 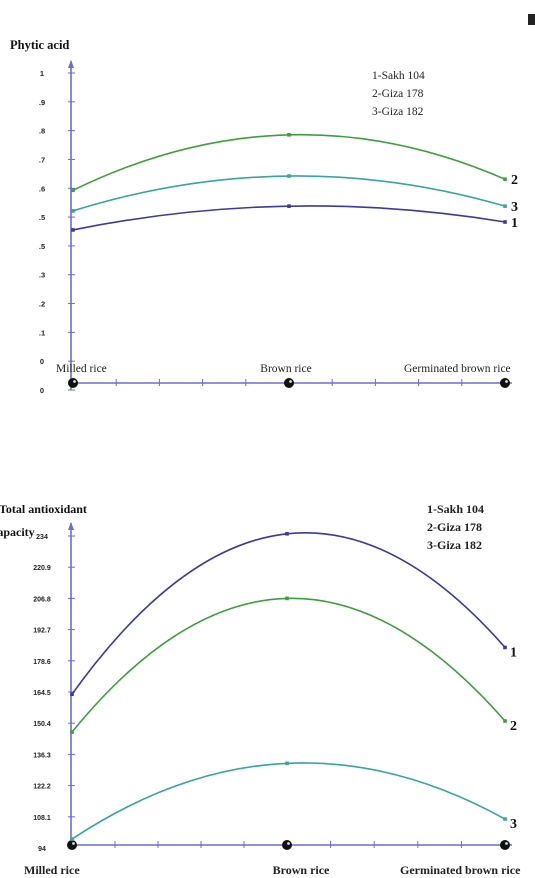 What do you see at coordinates (39, 45) in the screenshot?
I see `y-axis-title: Phytic acid` at bounding box center [39, 45].